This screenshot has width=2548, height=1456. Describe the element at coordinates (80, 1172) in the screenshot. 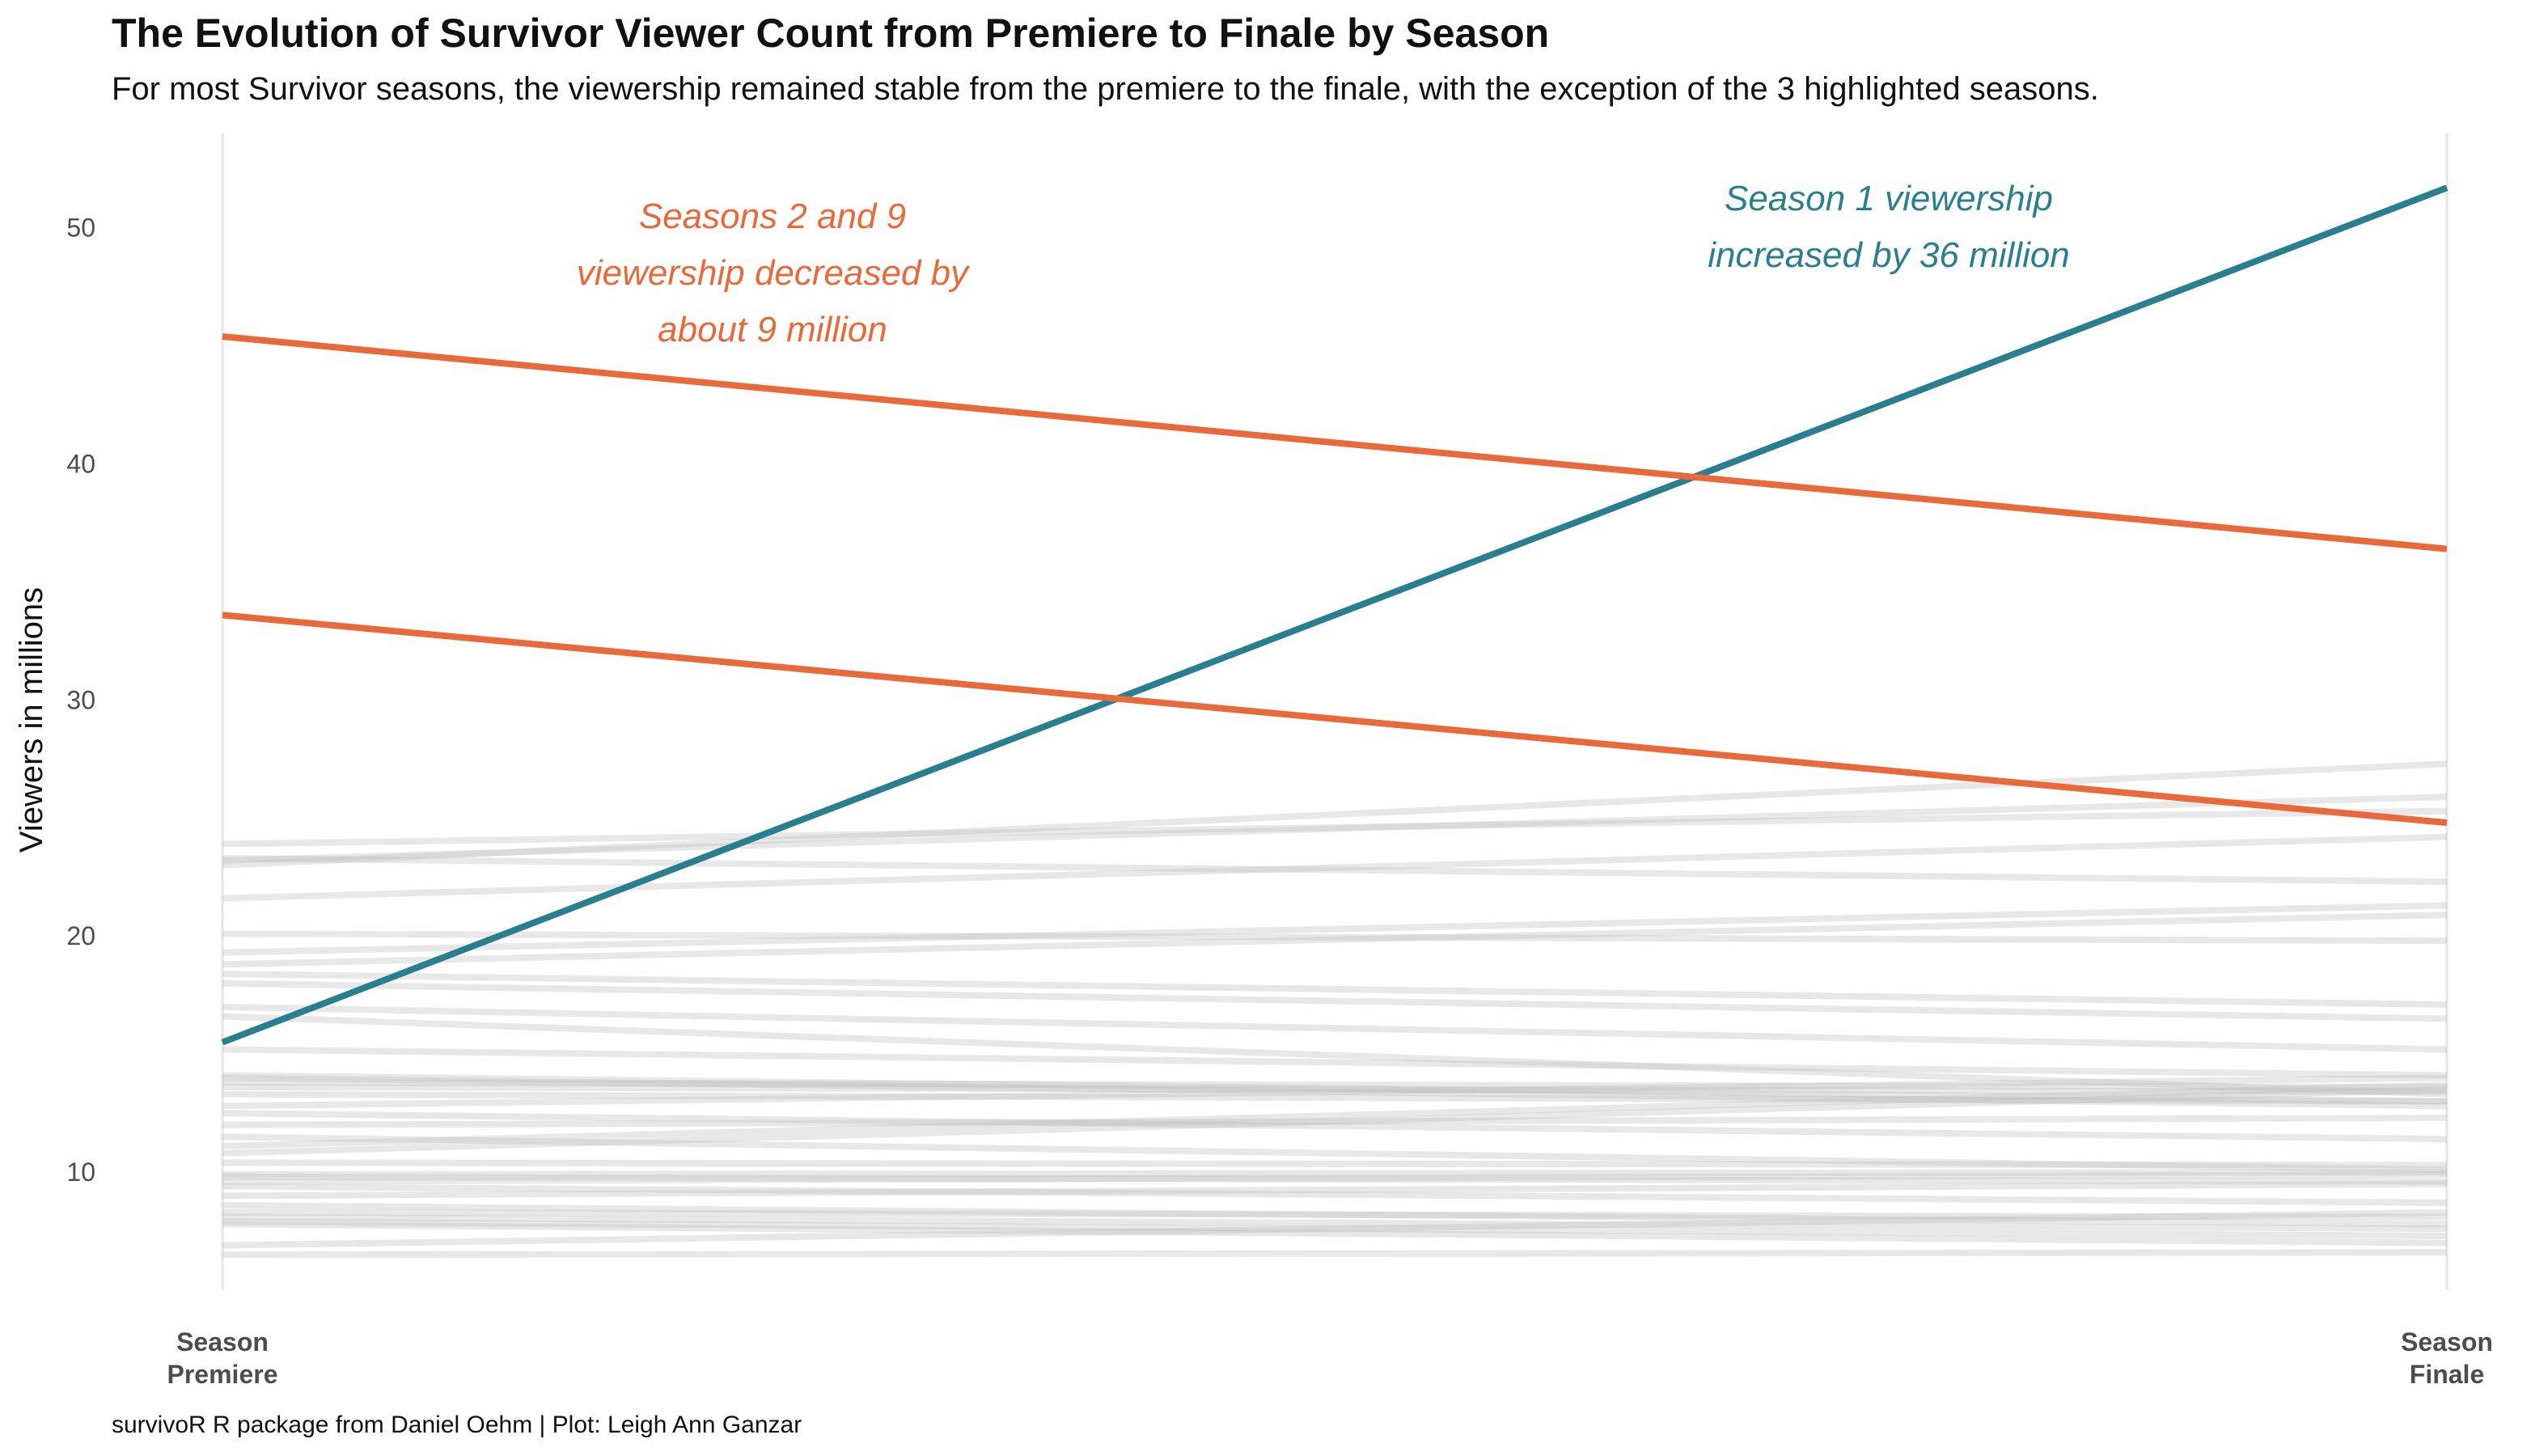

I see `y-tick-label-10: 10` at that location.